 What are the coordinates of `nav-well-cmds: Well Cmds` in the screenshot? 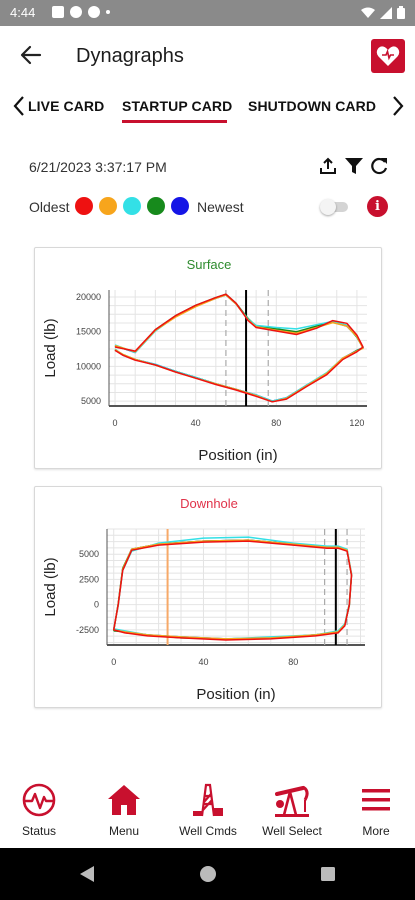 It's located at (208, 814).